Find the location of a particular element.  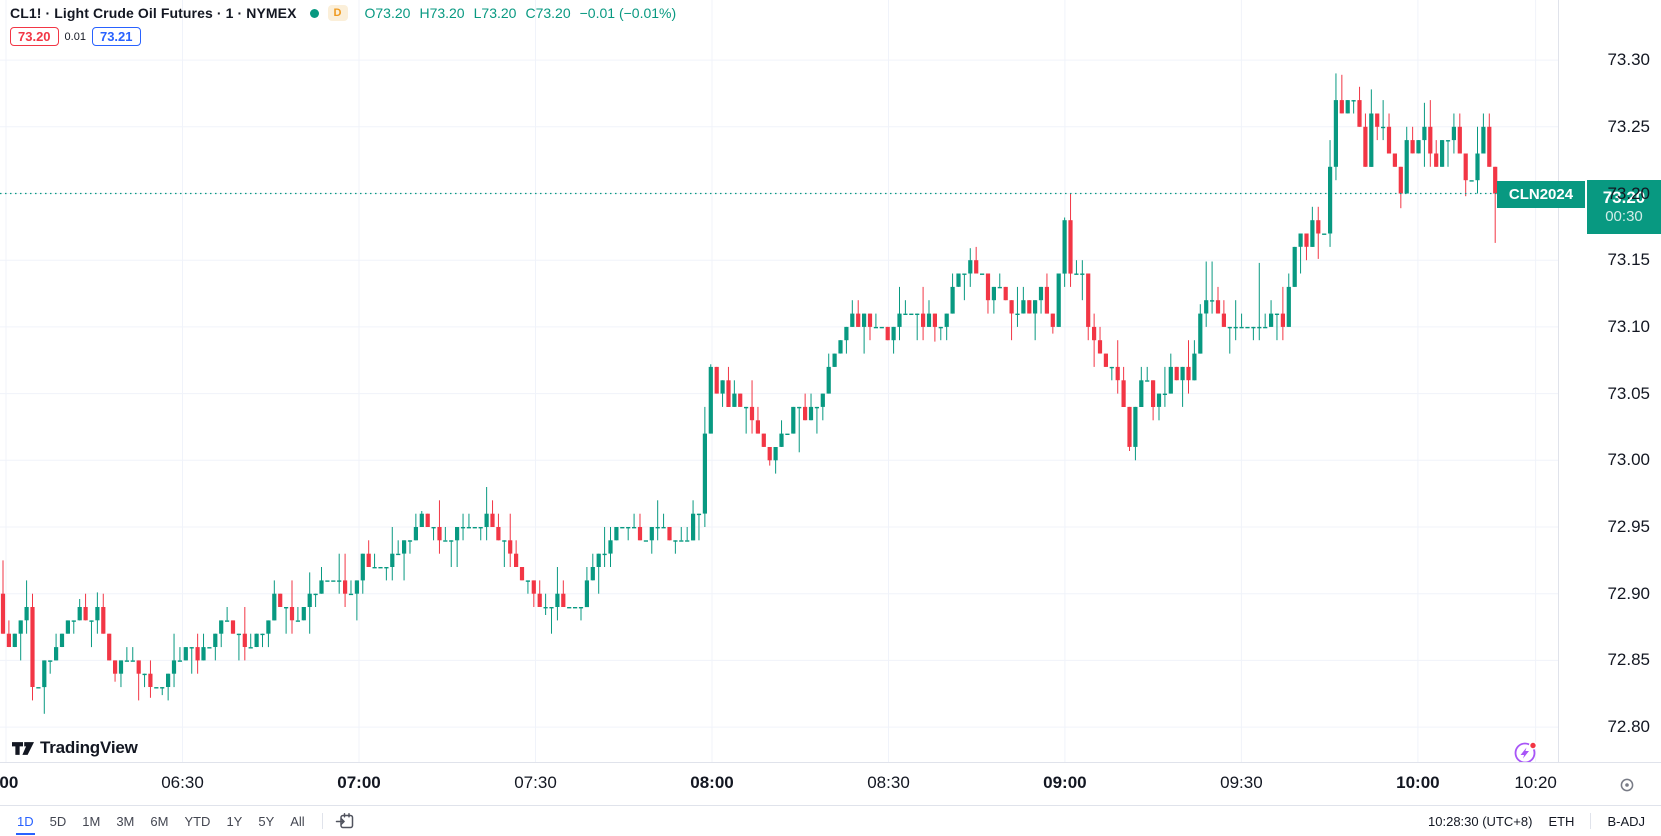

ohlc-item: O73.20 is located at coordinates (387, 13).